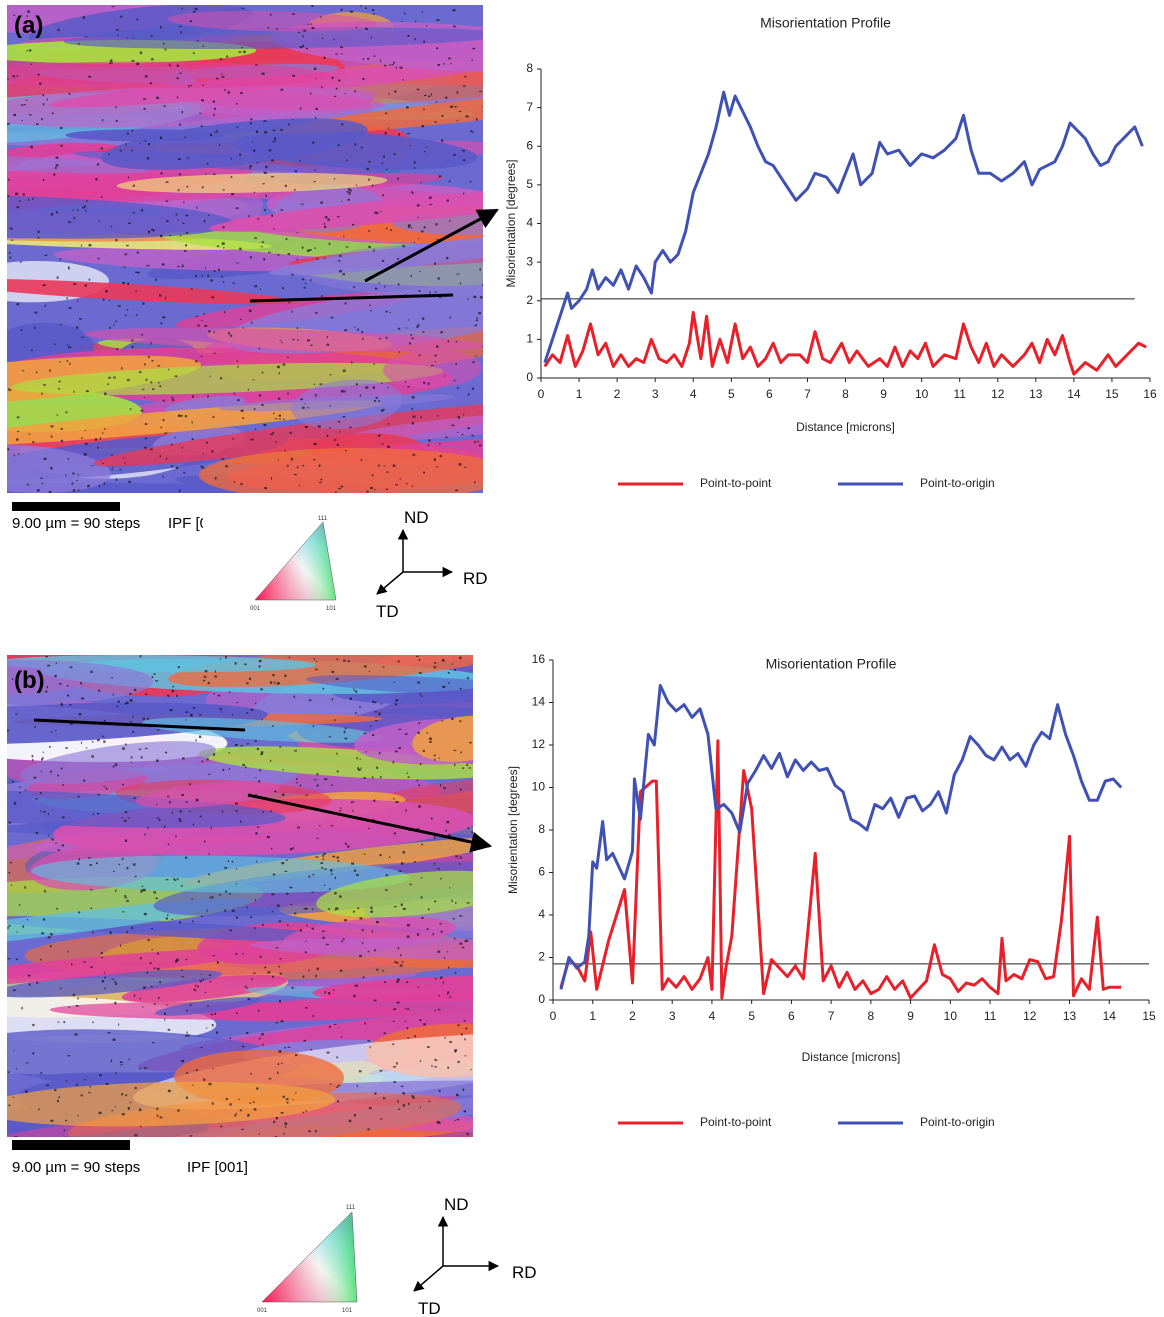 This screenshot has width=1164, height=1317. I want to click on x-tick-label: 0, so click(541, 394).